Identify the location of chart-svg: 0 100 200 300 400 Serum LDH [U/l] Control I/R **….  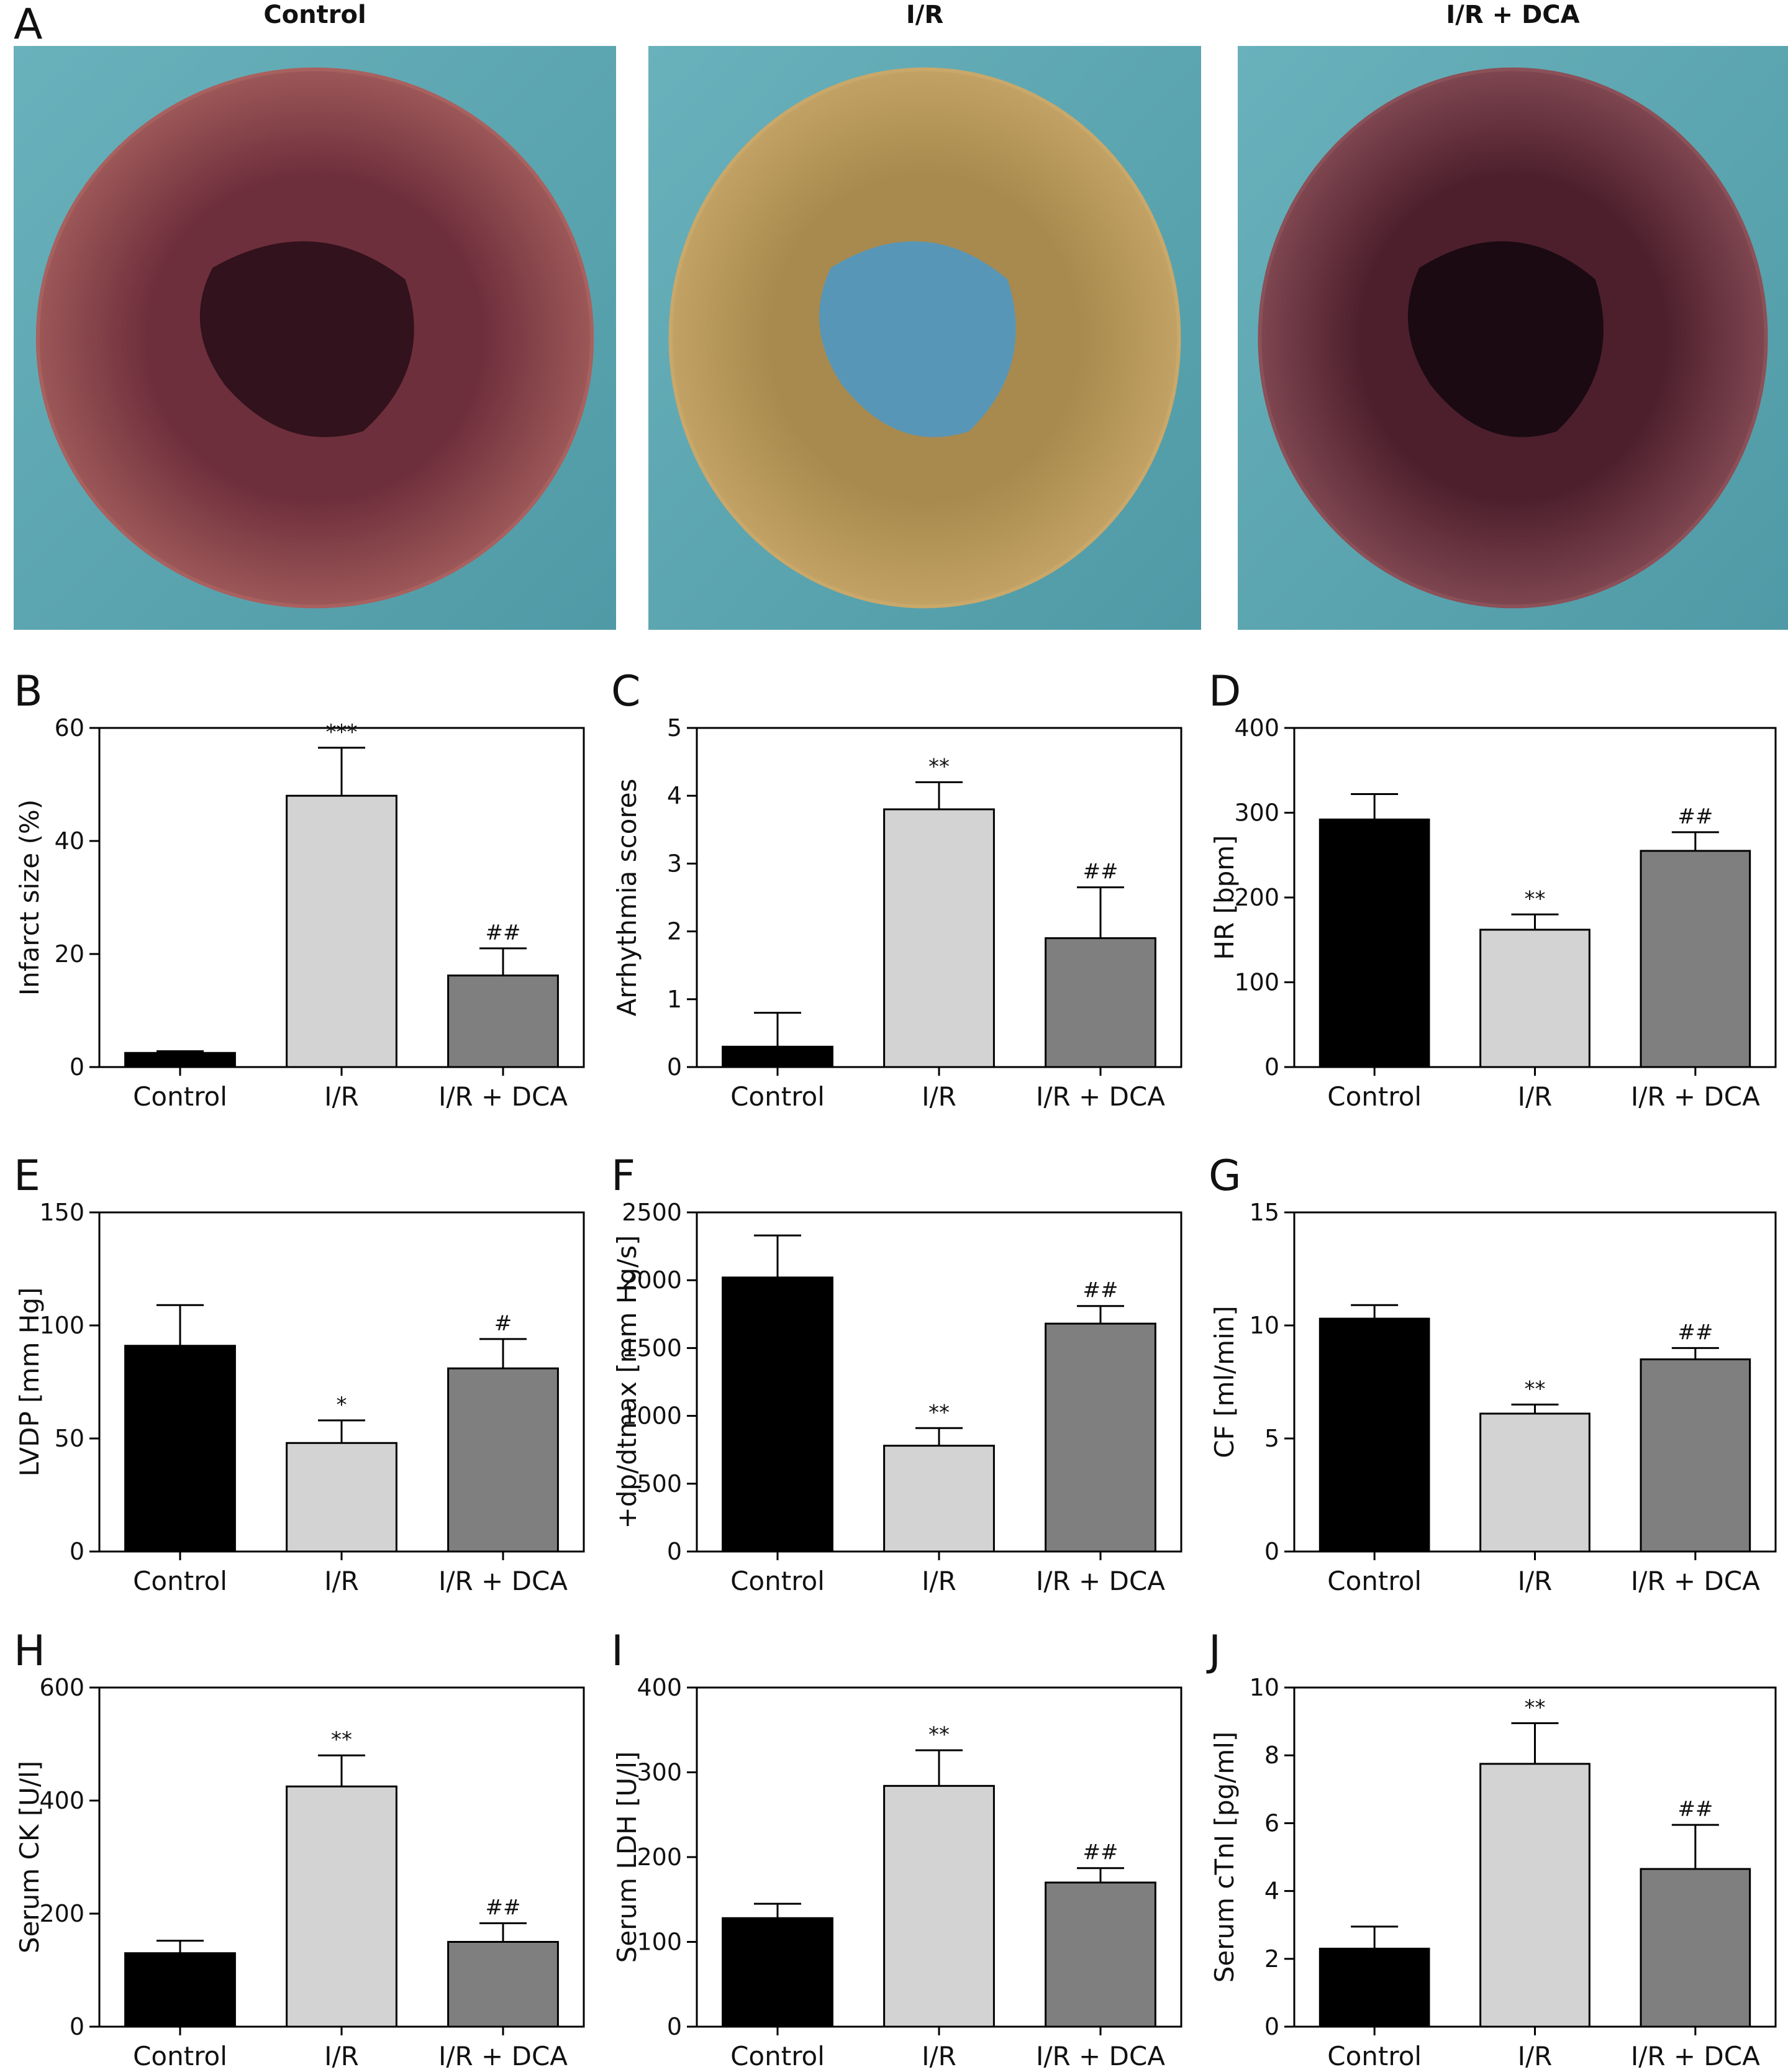
(897, 1872).